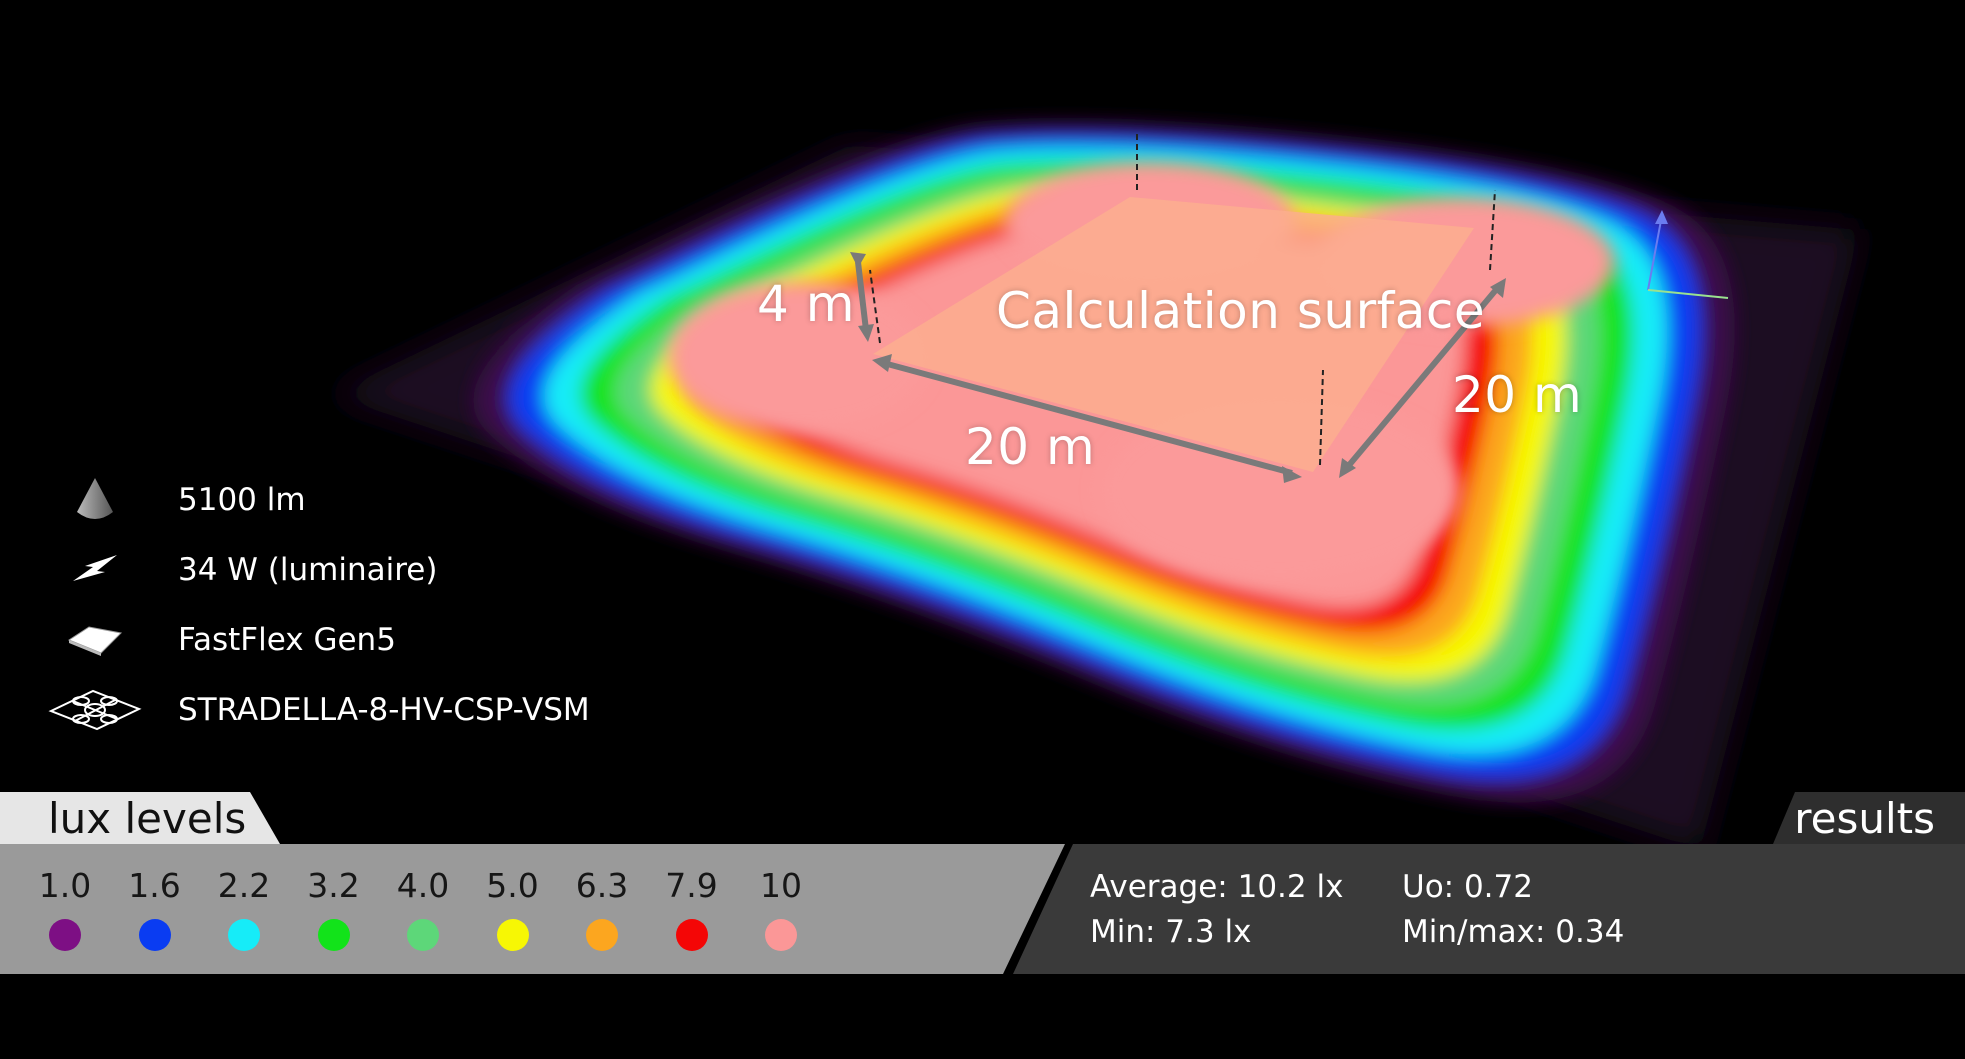 This screenshot has width=1965, height=1059. I want to click on results-tab: results, so click(1869, 818).